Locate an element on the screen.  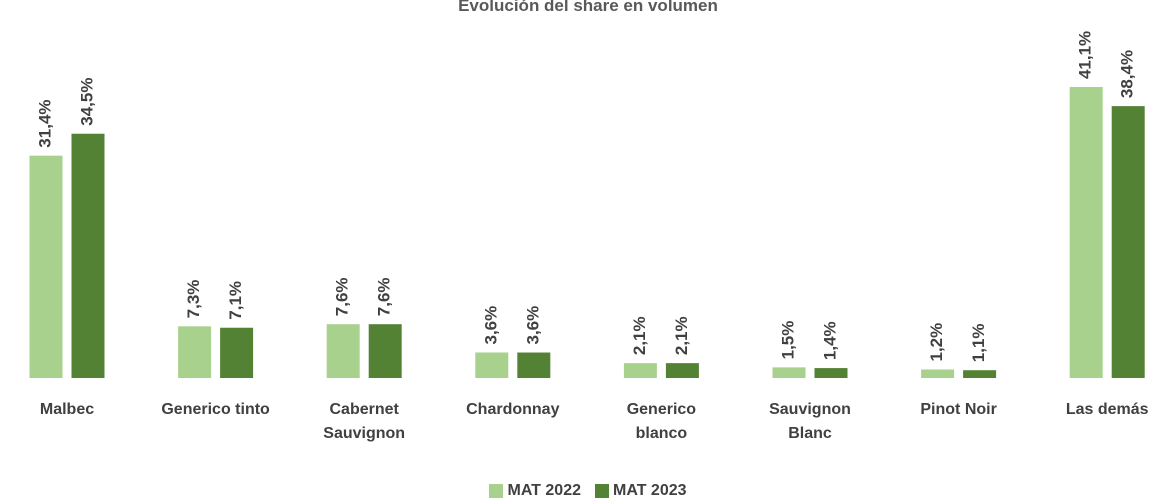
legend: MAT 2022 MAT 2023 is located at coordinates (588, 491).